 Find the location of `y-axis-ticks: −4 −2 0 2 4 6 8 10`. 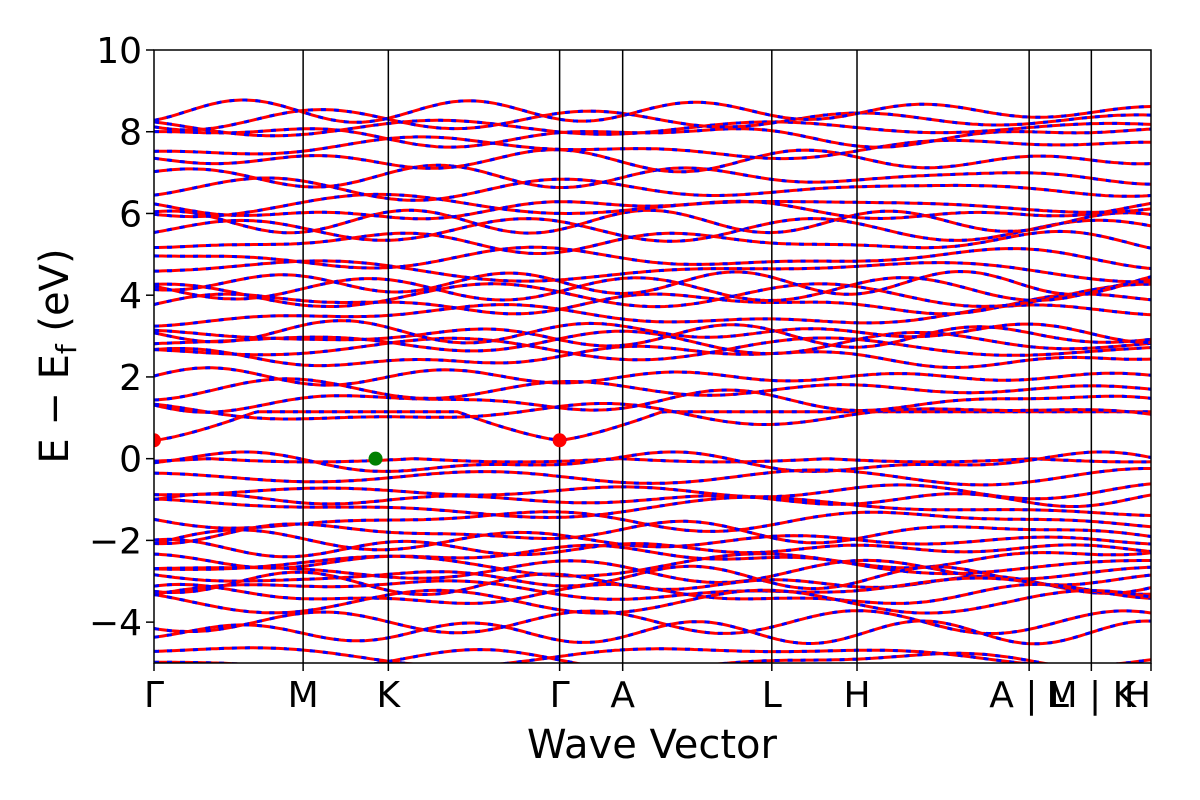

y-axis-ticks: −4 −2 0 2 4 6 8 10 is located at coordinates (121, 337).